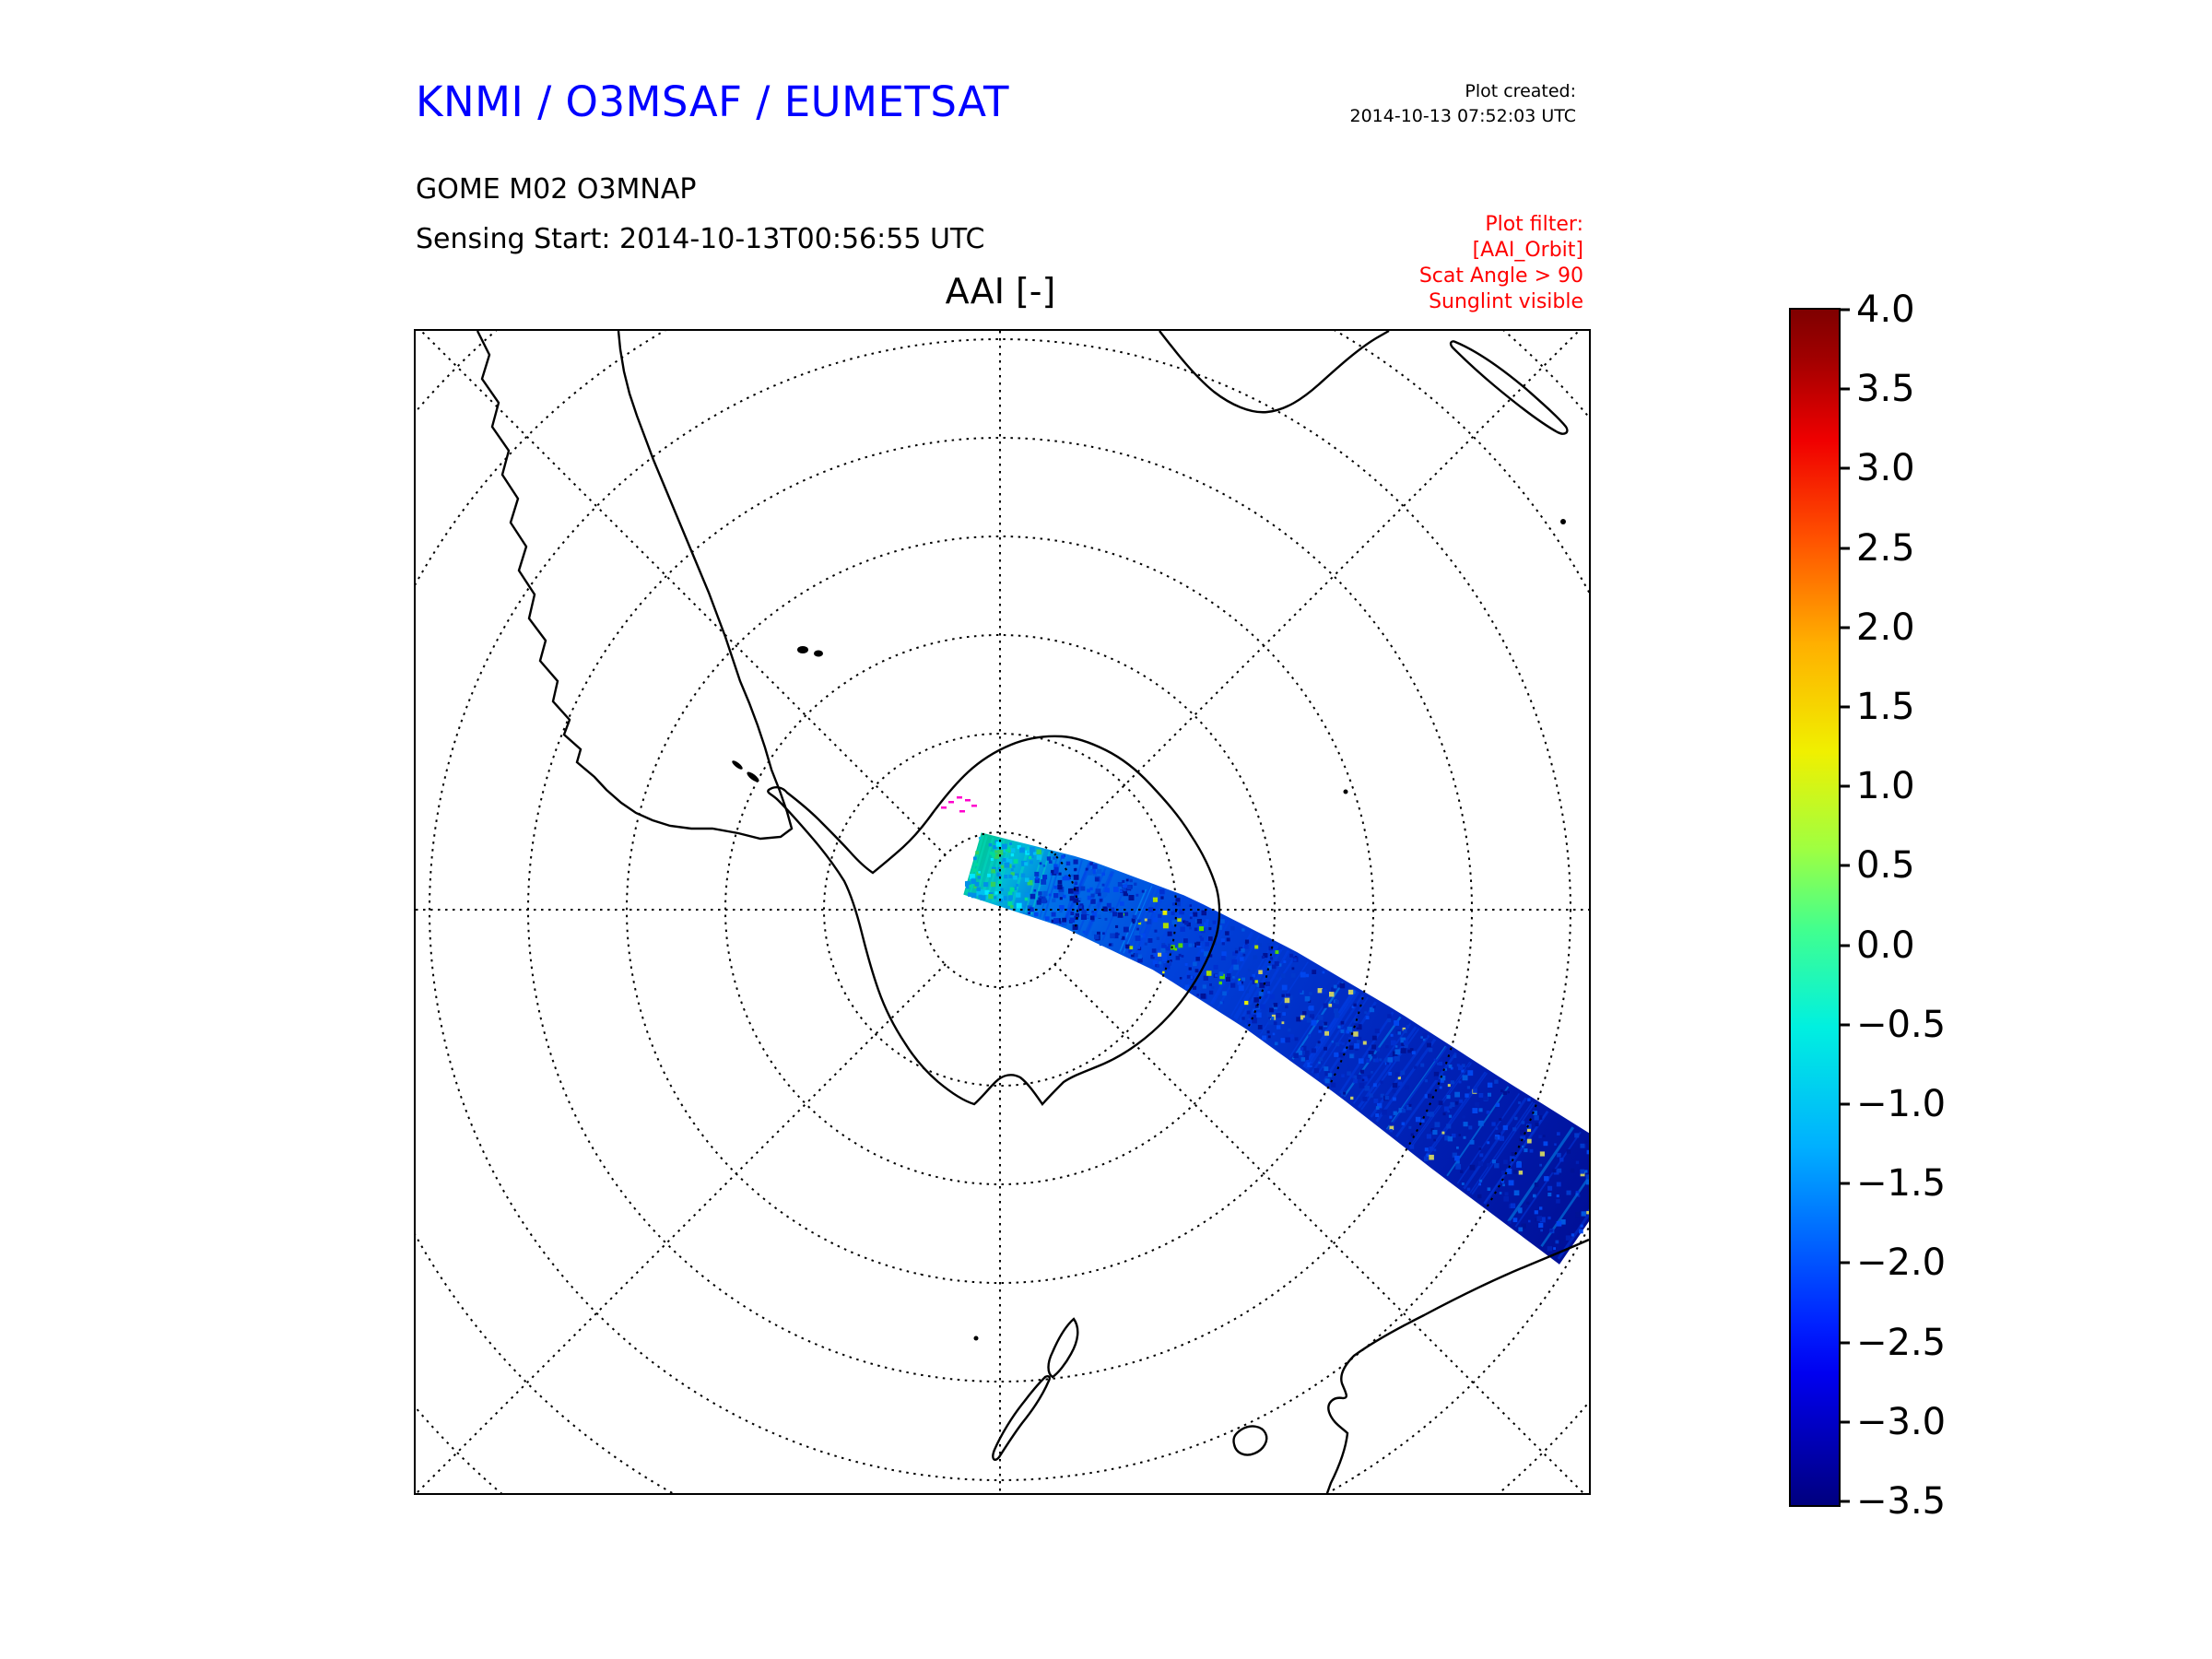 The height and width of the screenshot is (1659, 2212). What do you see at coordinates (1885, 945) in the screenshot?
I see `colorbar-tick-label: 0.0` at bounding box center [1885, 945].